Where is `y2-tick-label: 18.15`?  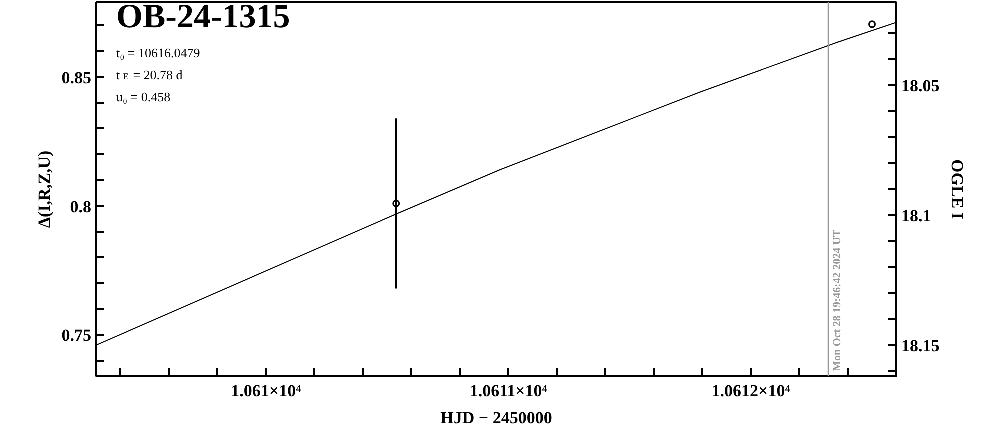
y2-tick-label: 18.15 is located at coordinates (921, 346).